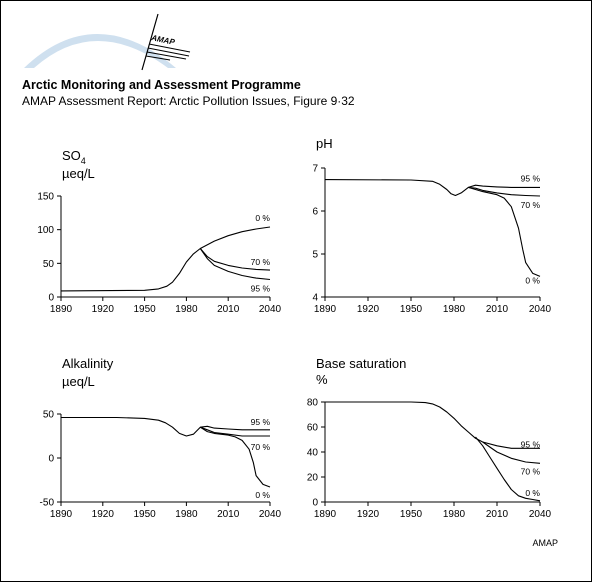 The height and width of the screenshot is (582, 592). Describe the element at coordinates (47, 503) in the screenshot. I see `y-tick-label: -50` at that location.